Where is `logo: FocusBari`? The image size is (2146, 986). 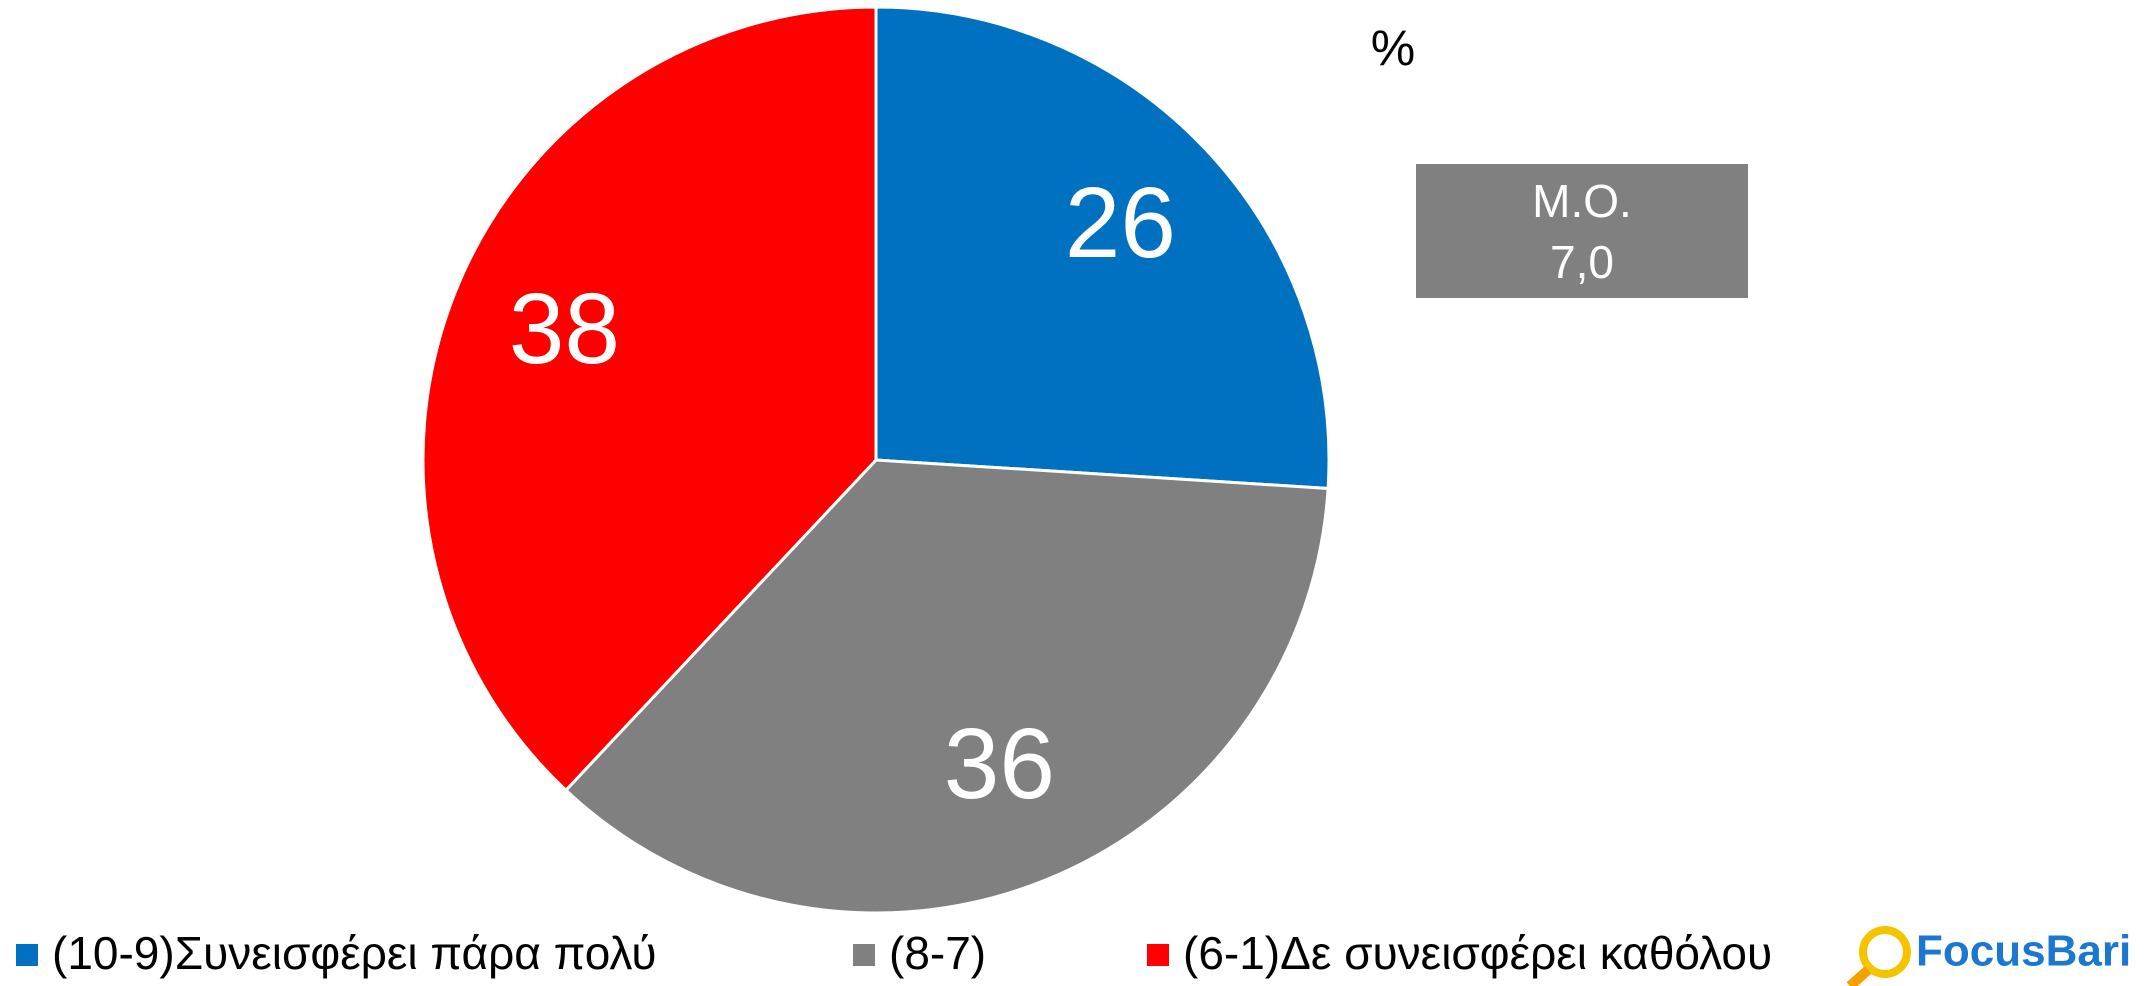 logo: FocusBari is located at coordinates (1988, 956).